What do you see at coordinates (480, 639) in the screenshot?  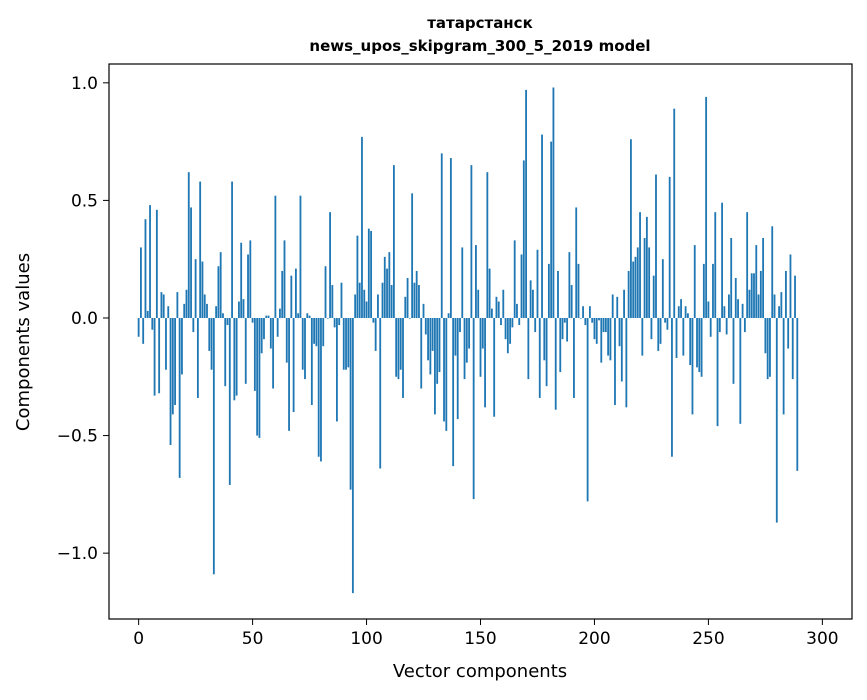 I see `x-tick-label: 150` at bounding box center [480, 639].